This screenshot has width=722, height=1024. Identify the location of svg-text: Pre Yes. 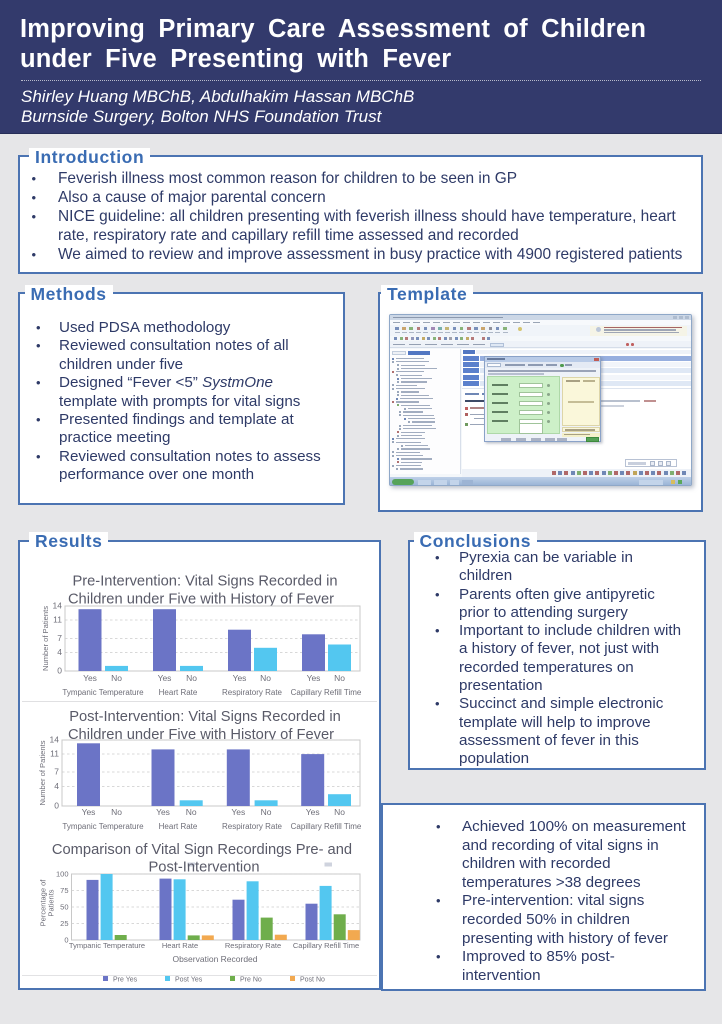
(125, 980).